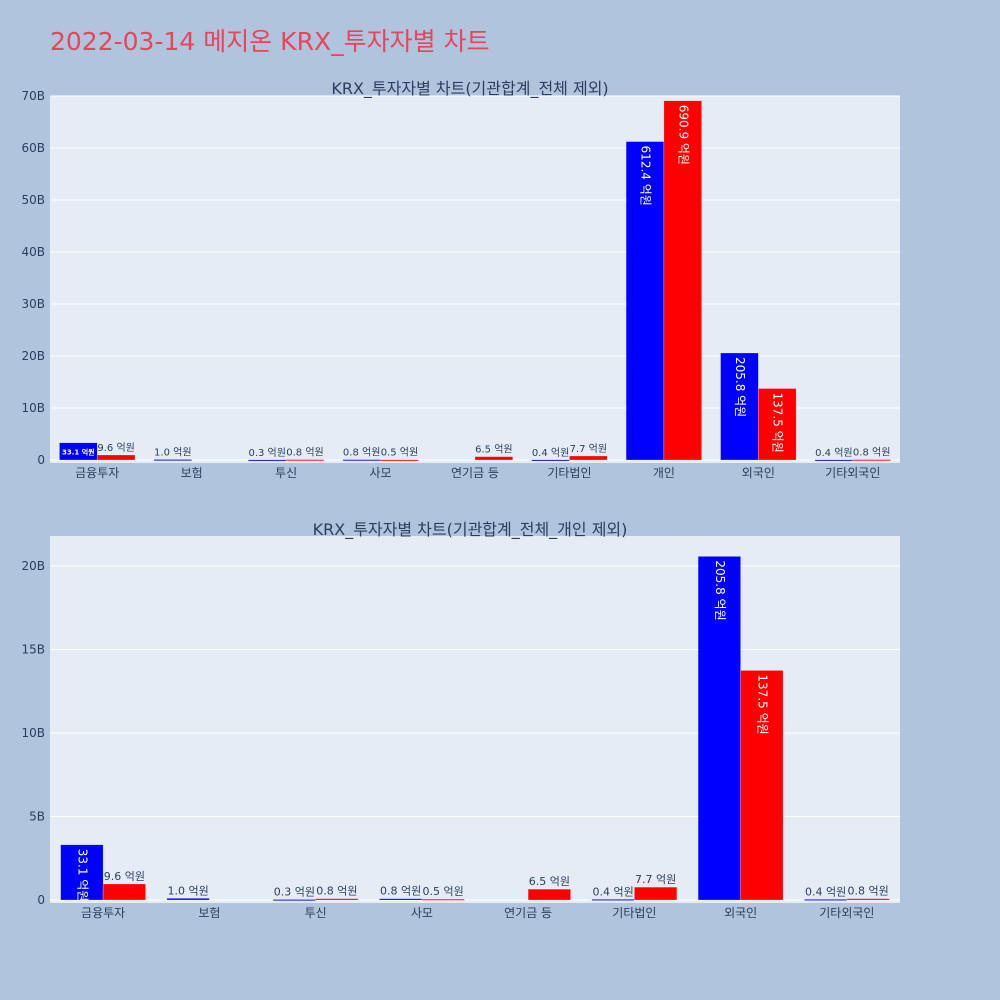  I want to click on top-data-label: 137.5 억원, so click(778, 423).